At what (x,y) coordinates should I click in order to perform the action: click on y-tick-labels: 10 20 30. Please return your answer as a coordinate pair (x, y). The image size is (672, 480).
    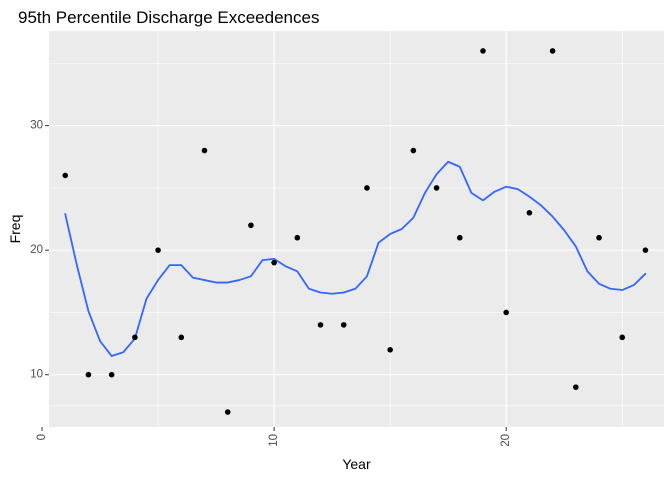
    Looking at the image, I should click on (36, 250).